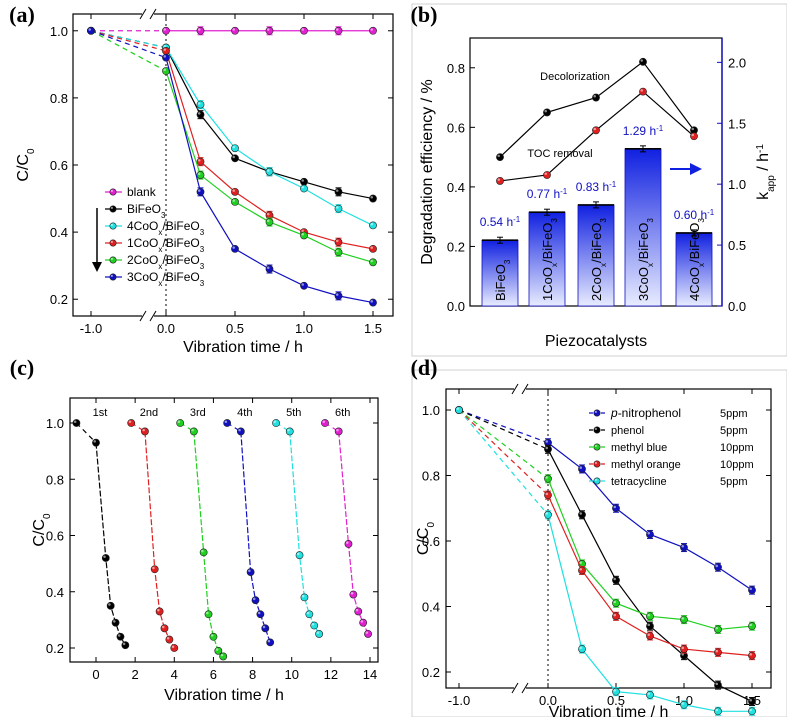 Image resolution: width=787 pixels, height=717 pixels. Describe the element at coordinates (592, 187) in the screenshot. I see `text-segment: 0.83 h` at that location.